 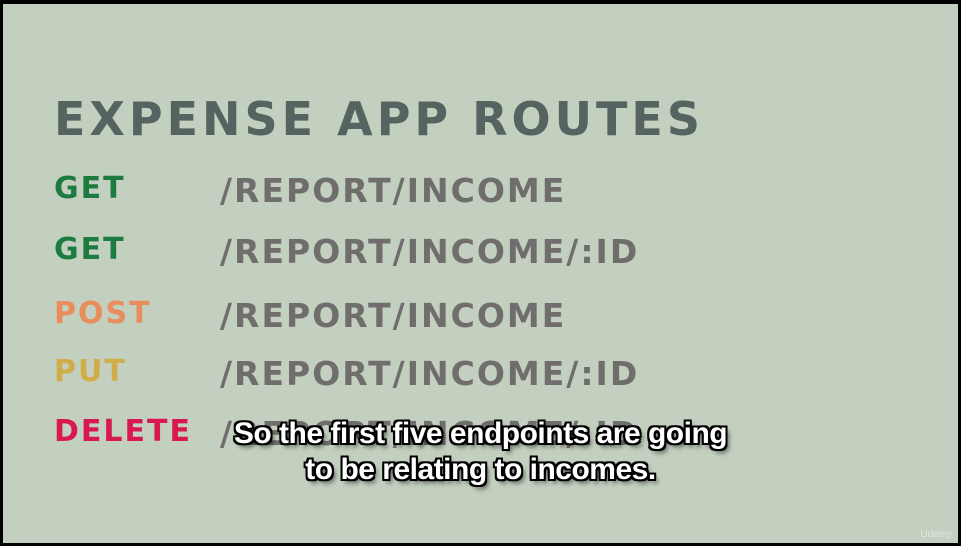 What do you see at coordinates (480, 469) in the screenshot?
I see `caption-line: to be relating to incomes.` at bounding box center [480, 469].